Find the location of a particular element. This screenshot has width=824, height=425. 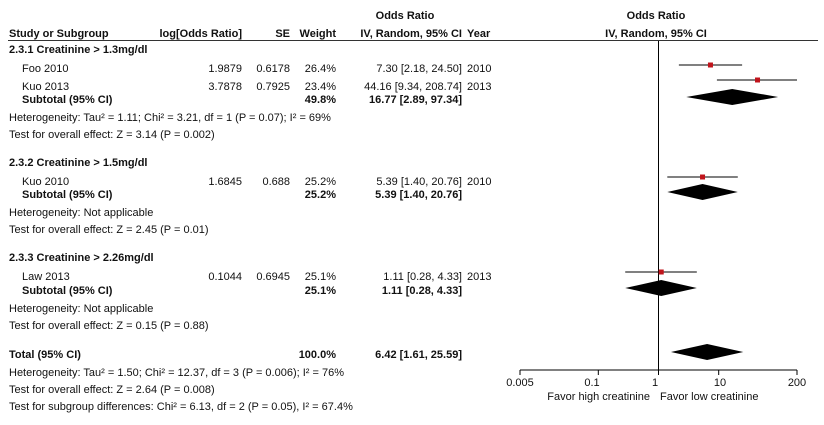

axis-tick-label: 10 is located at coordinates (720, 383).